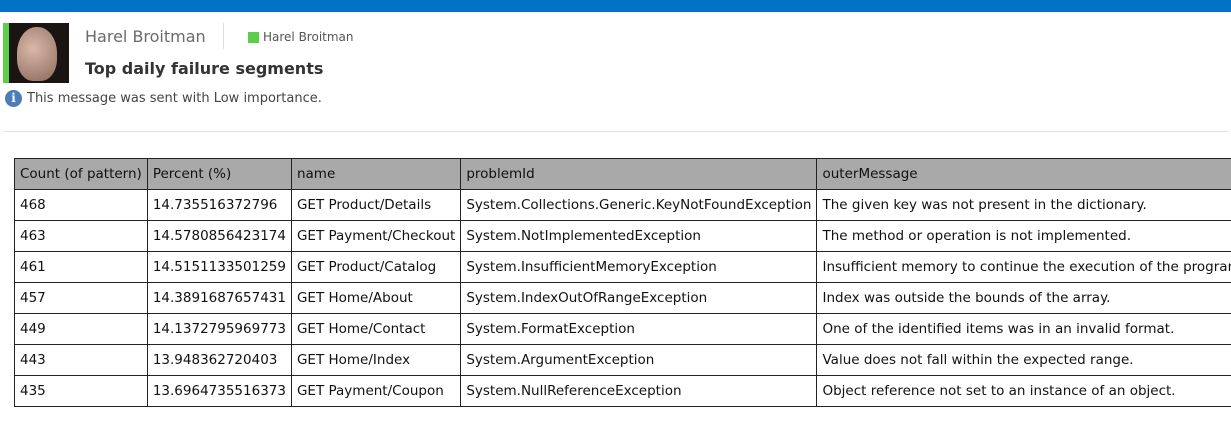 This screenshot has width=1231, height=425. I want to click on table-cell: GET Home/About, so click(376, 298).